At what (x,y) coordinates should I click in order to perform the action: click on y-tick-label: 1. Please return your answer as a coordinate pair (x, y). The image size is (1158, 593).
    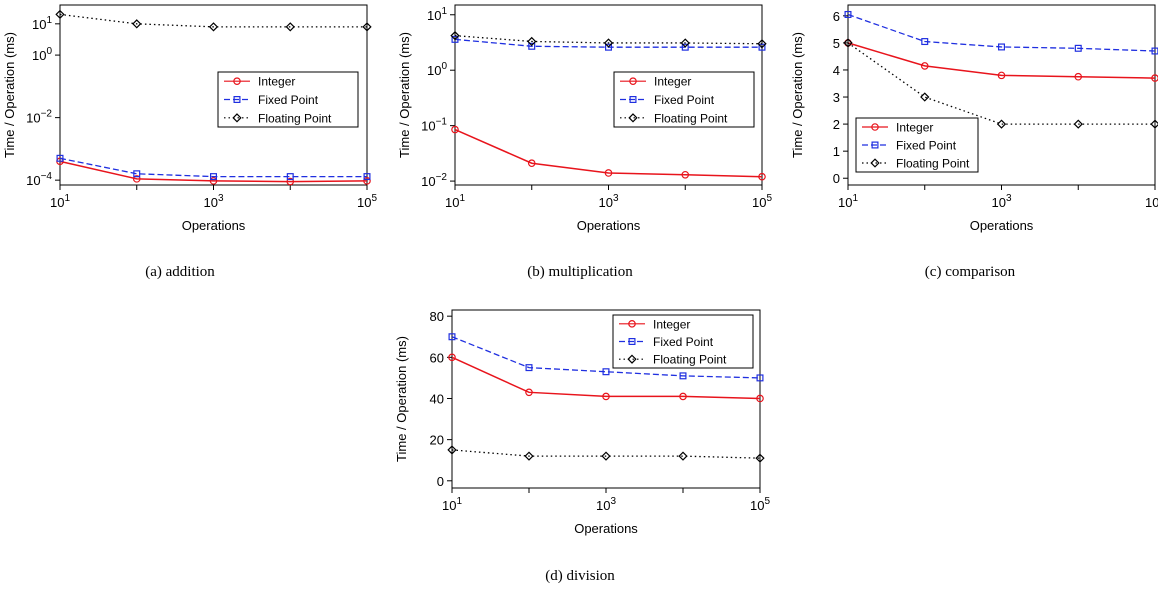
    Looking at the image, I should click on (836, 151).